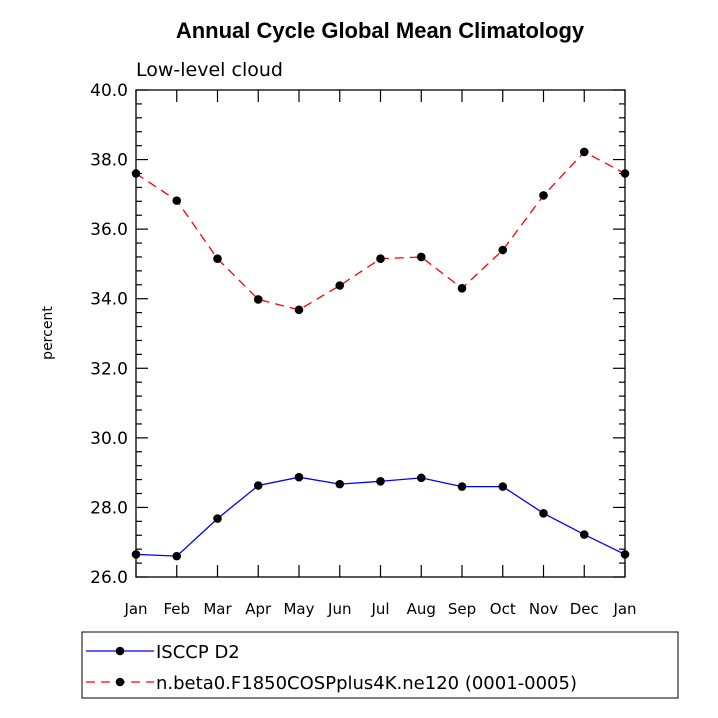 The height and width of the screenshot is (718, 718). I want to click on x-tick-label: Nov, so click(543, 609).